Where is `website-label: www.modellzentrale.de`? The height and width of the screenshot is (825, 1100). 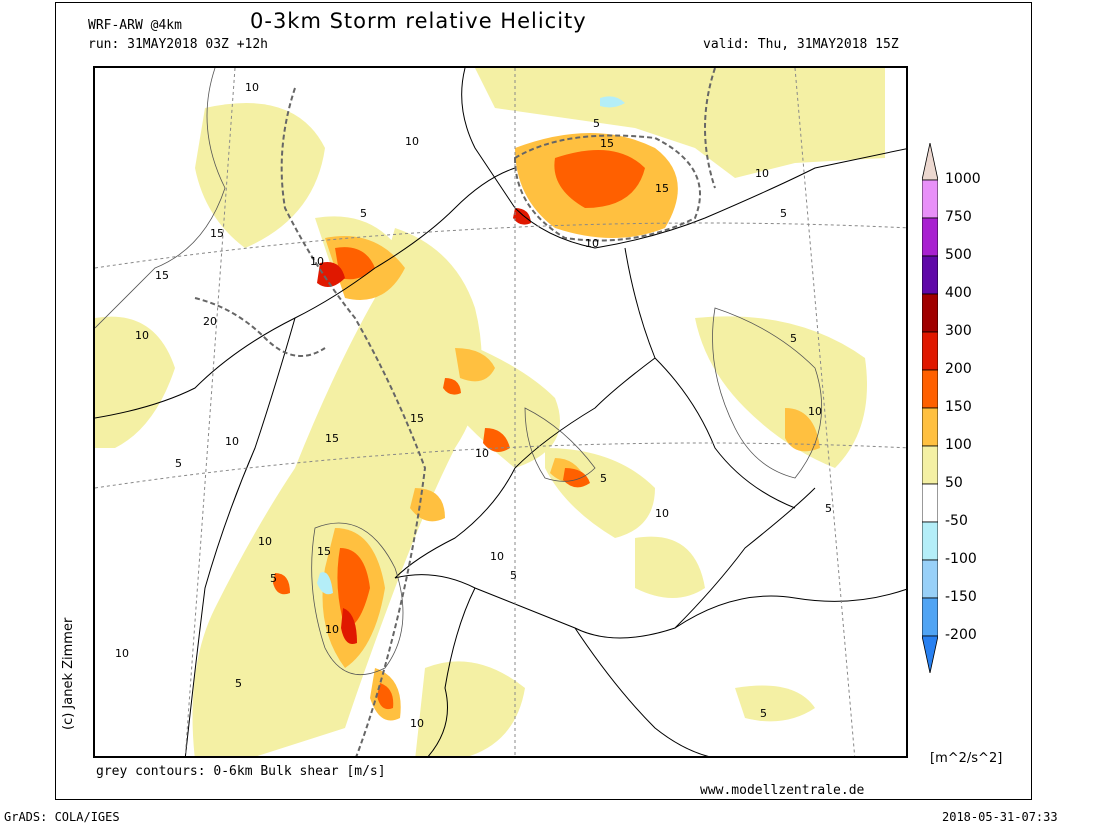 website-label: www.modellzentrale.de is located at coordinates (782, 790).